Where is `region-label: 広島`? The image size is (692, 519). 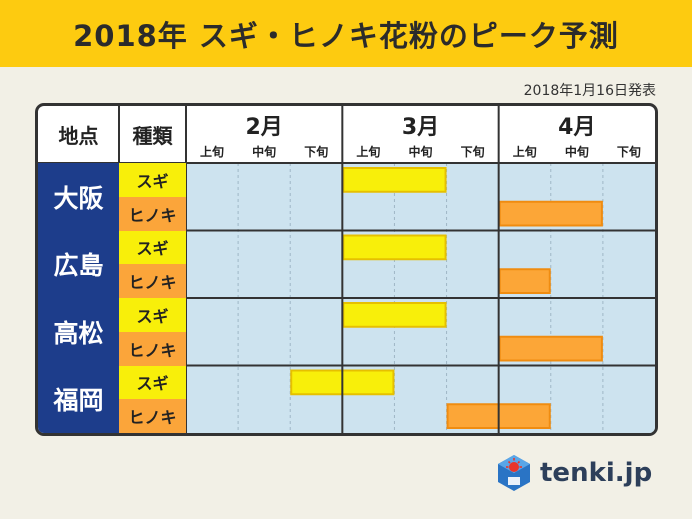 region-label: 広島 is located at coordinates (78, 264).